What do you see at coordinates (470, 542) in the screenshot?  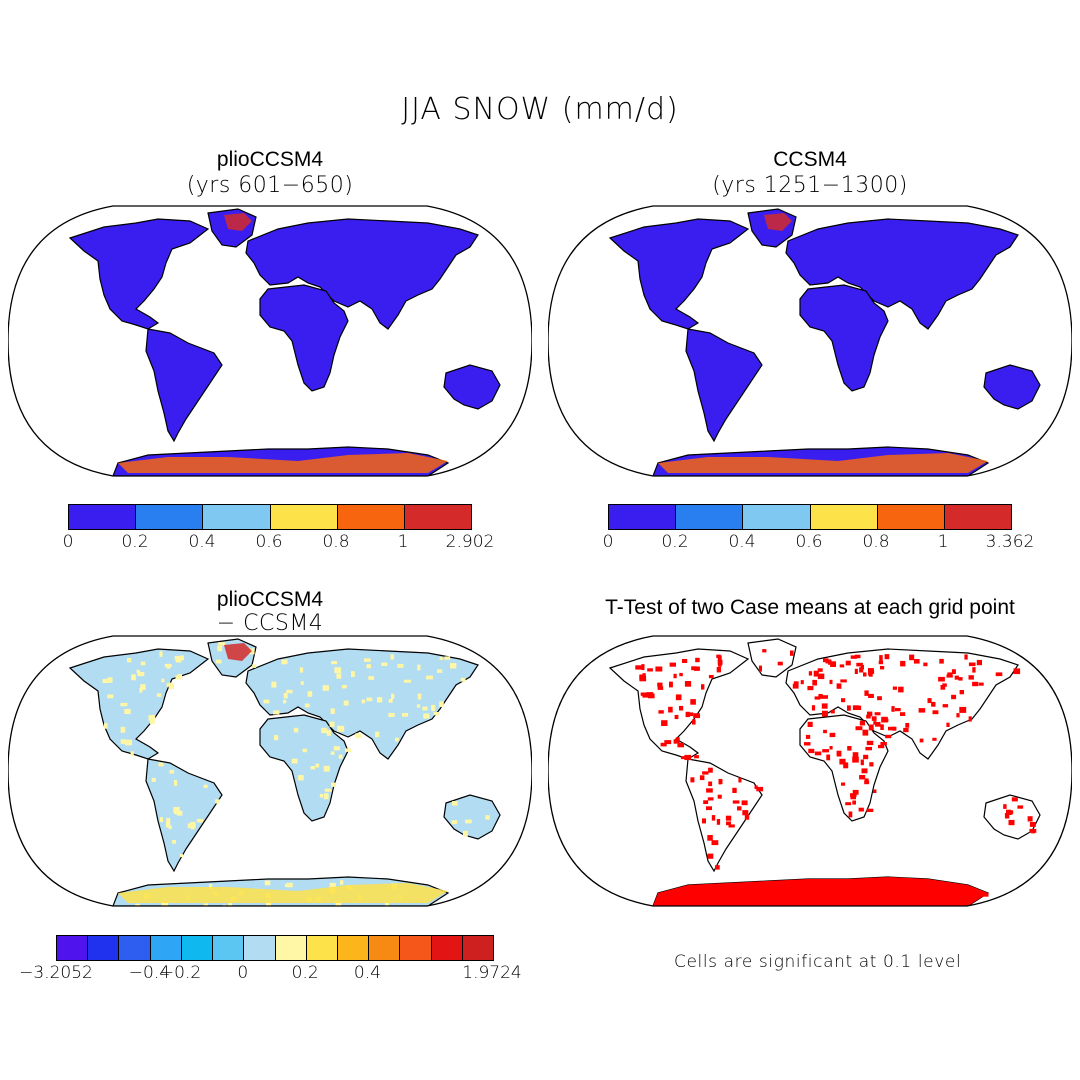 I see `colorbar-tick-label: 2.902` at bounding box center [470, 542].